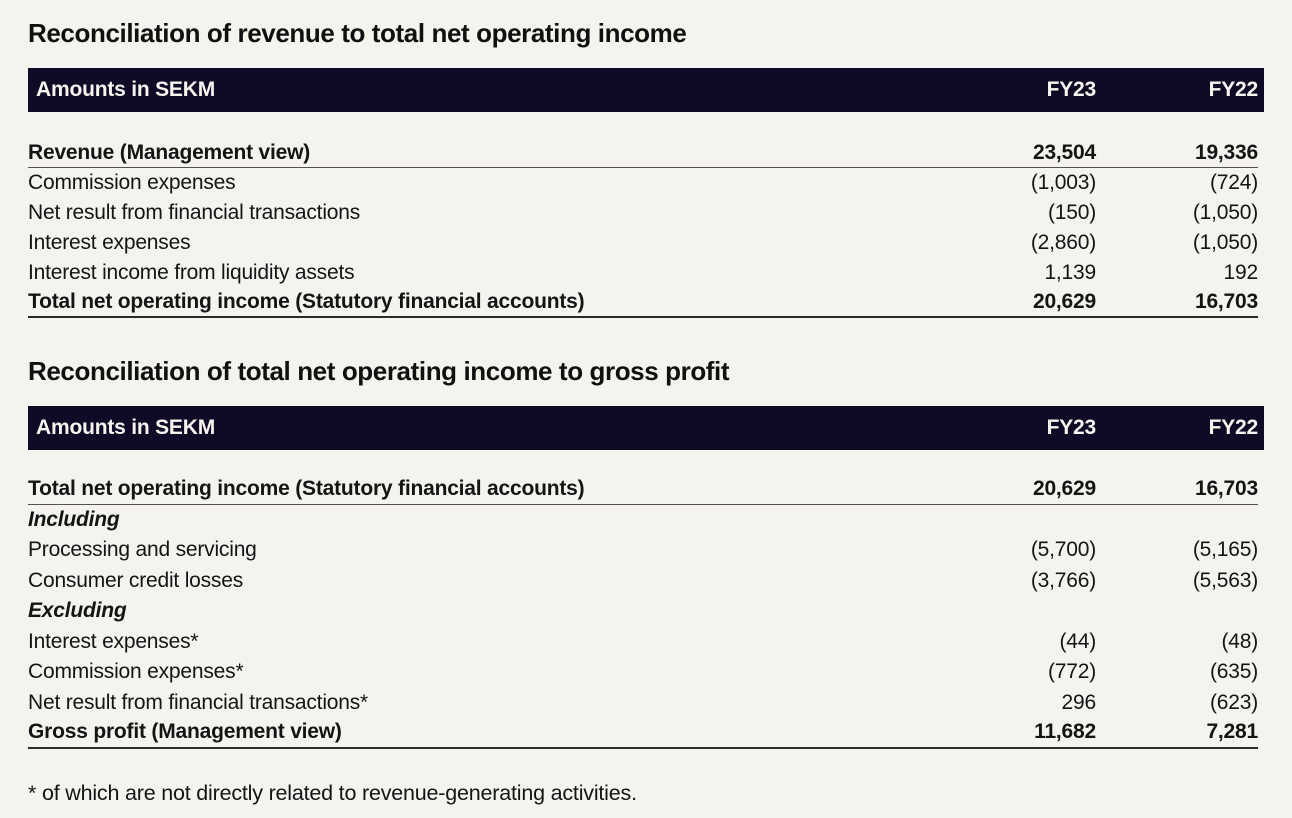 Image resolution: width=1292 pixels, height=818 pixels. Describe the element at coordinates (185, 732) in the screenshot. I see `row-label: Gross profit (Management view)` at that location.